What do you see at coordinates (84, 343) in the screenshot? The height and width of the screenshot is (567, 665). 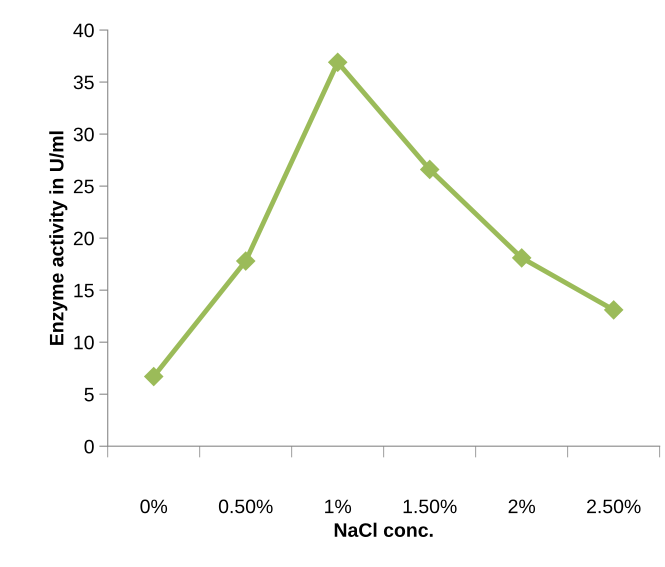 I see `y-tick-label: 10` at bounding box center [84, 343].